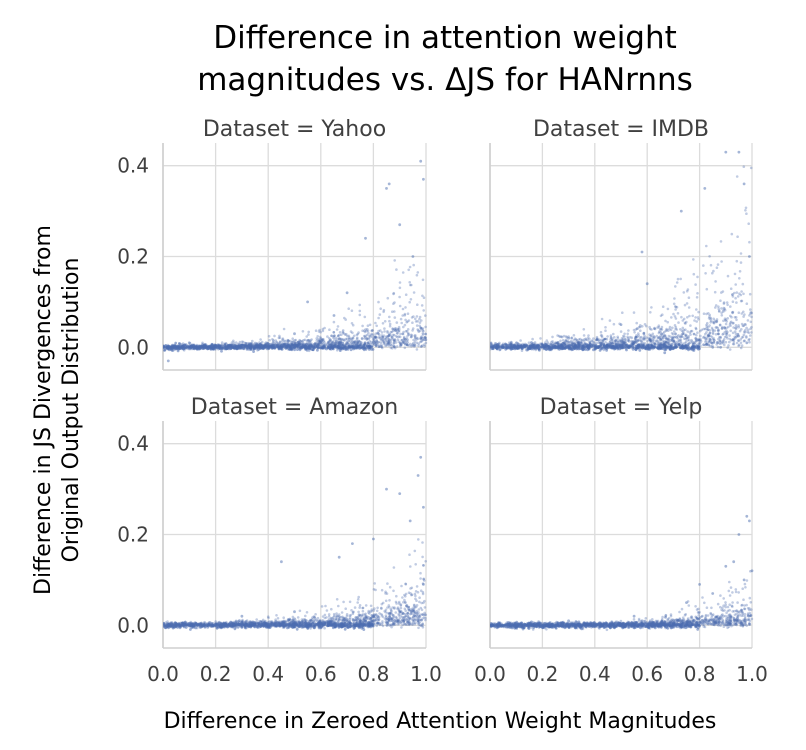 The height and width of the screenshot is (750, 806). Describe the element at coordinates (216, 674) in the screenshot. I see `x-tick-label: 0.2` at that location.